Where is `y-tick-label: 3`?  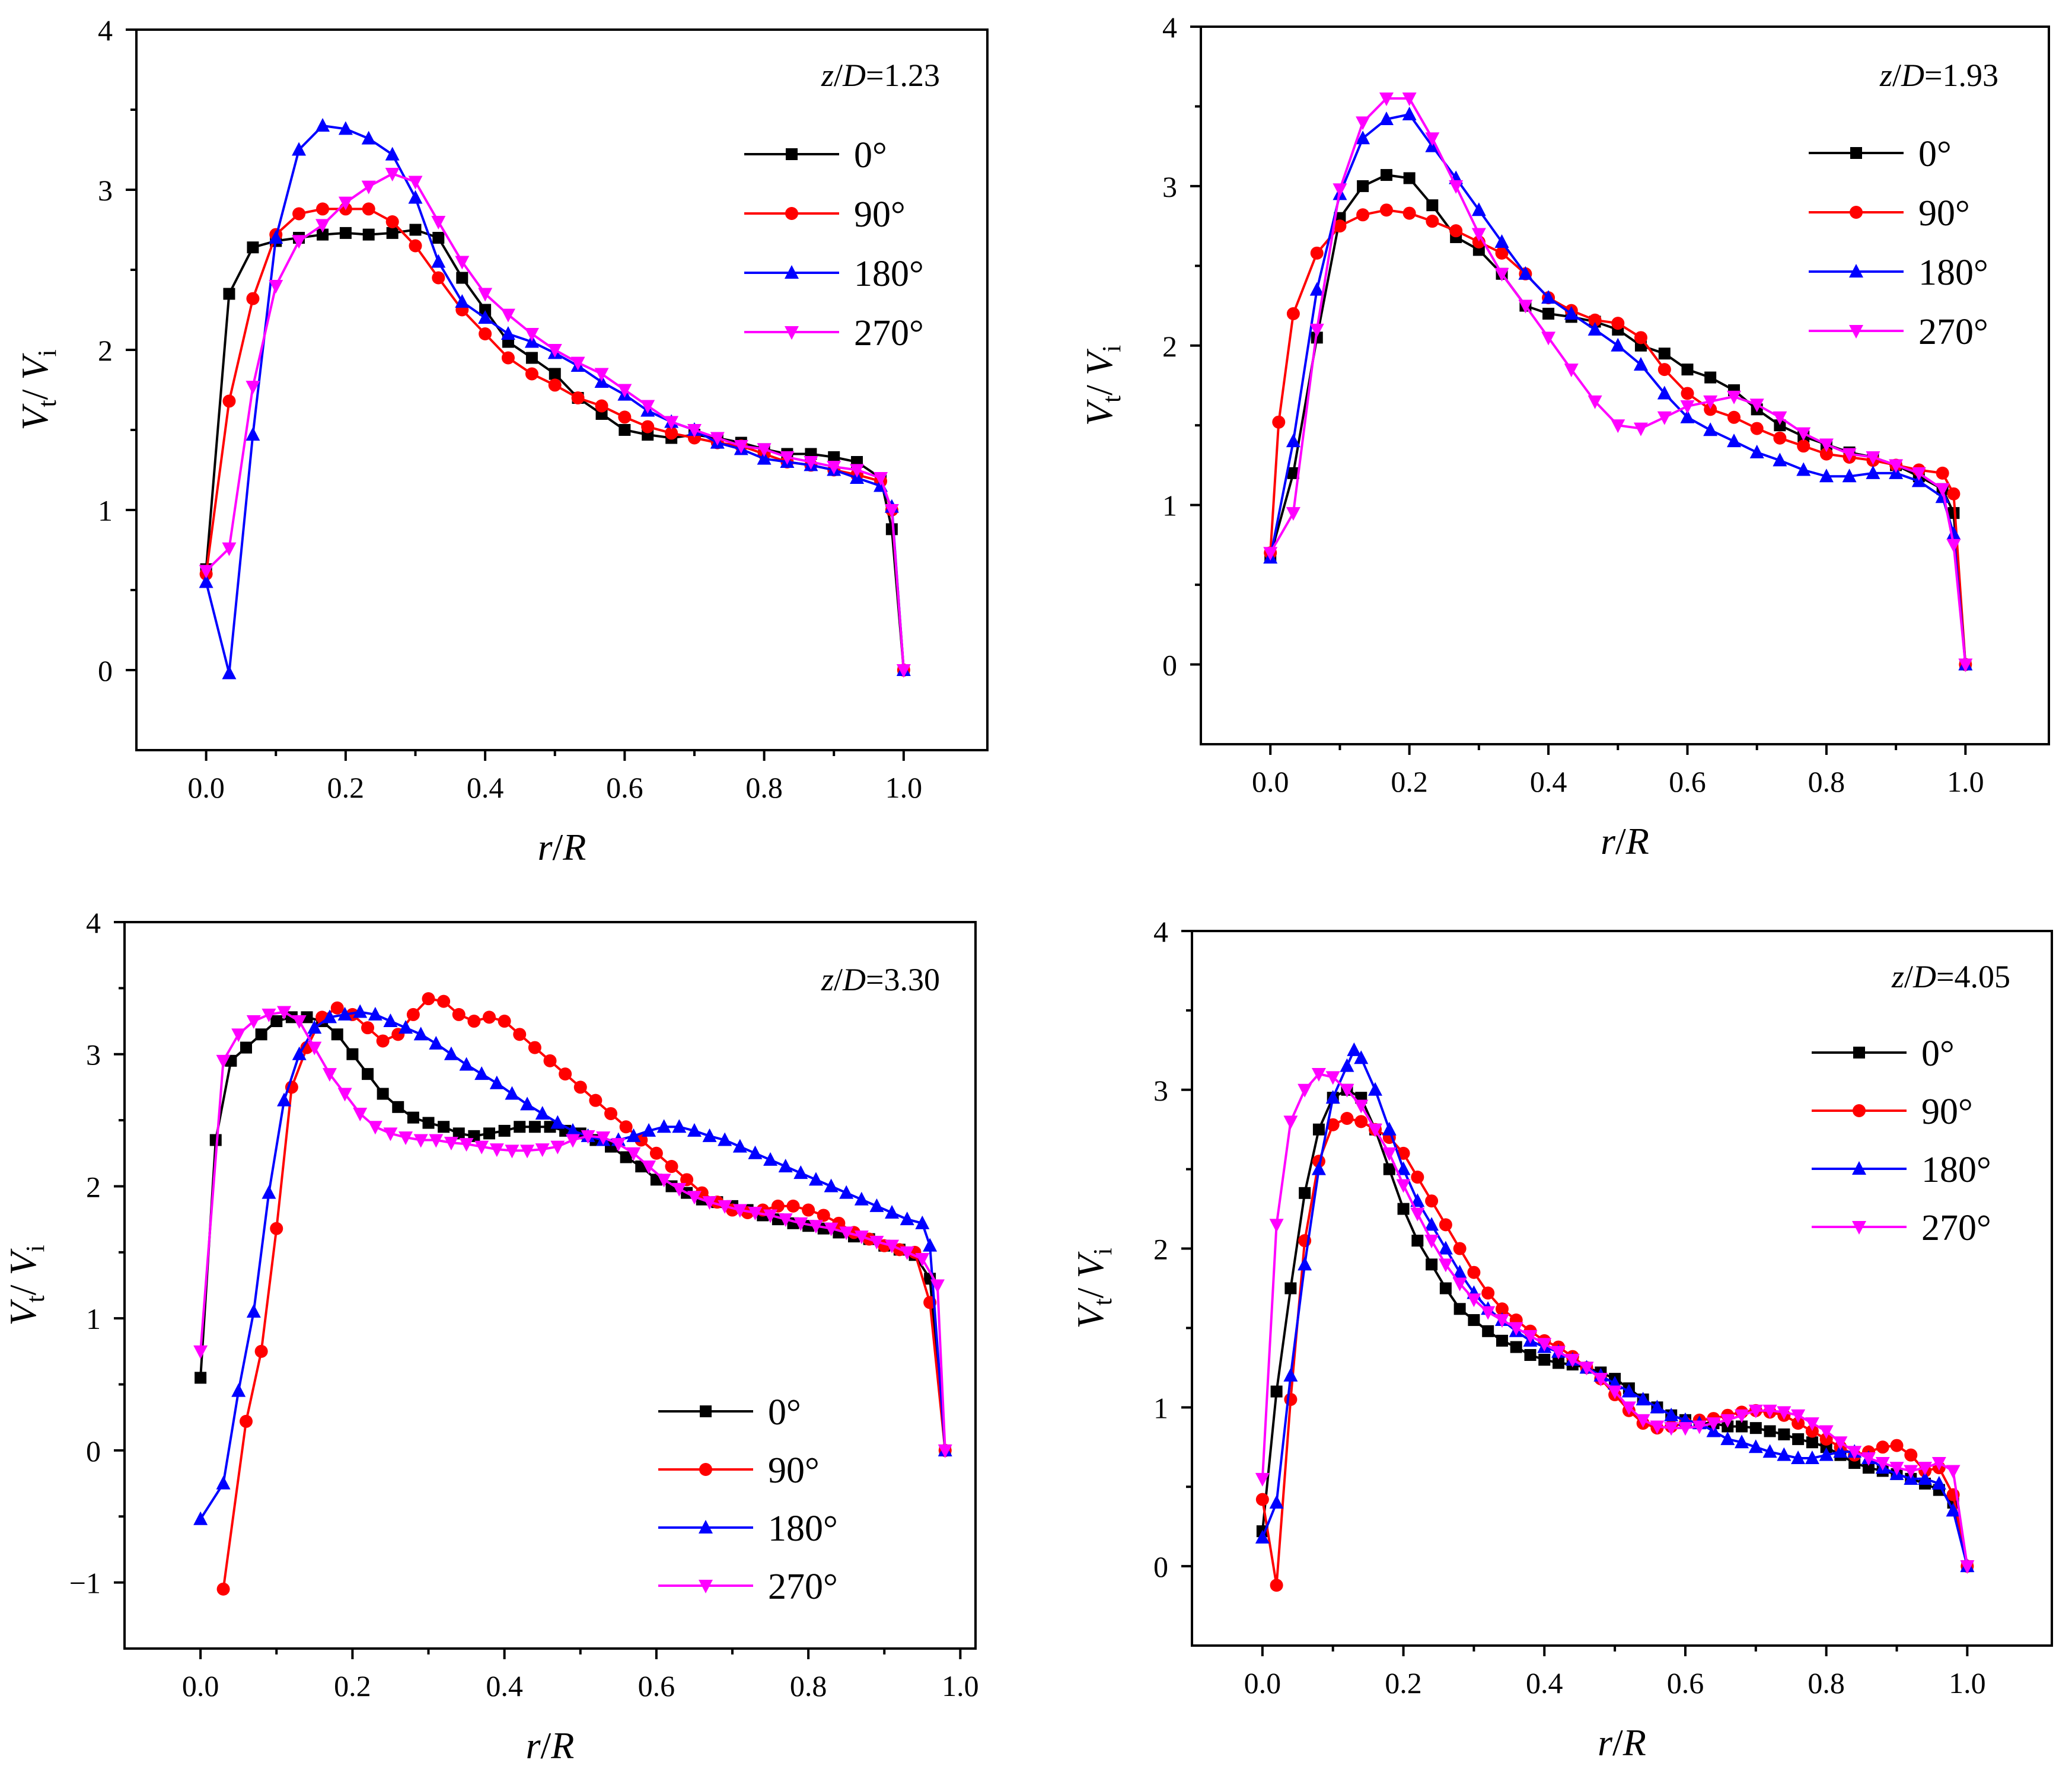
y-tick-label: 3 is located at coordinates (93, 1055).